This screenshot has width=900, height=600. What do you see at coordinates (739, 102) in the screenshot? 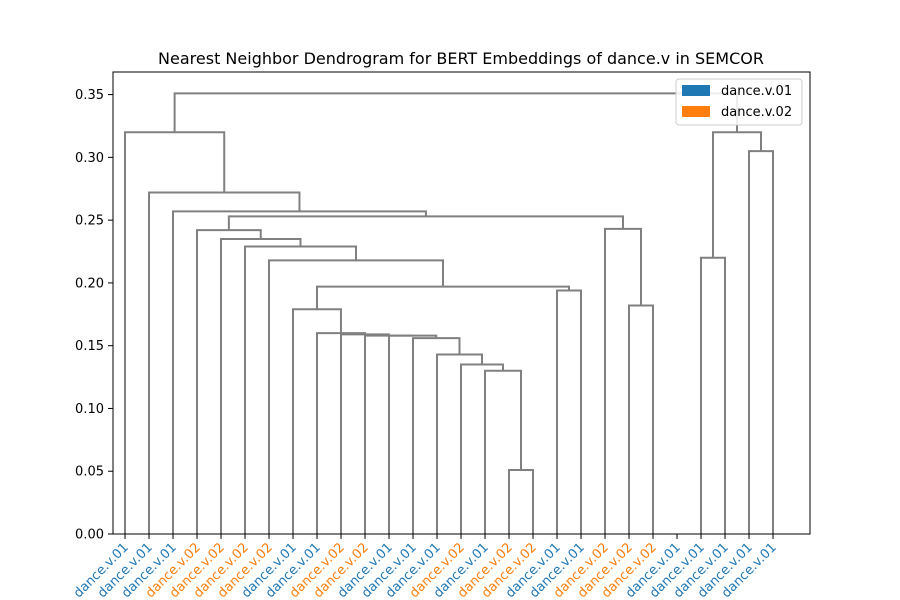
I see `legend: dance.v.01 dance.v.02` at bounding box center [739, 102].